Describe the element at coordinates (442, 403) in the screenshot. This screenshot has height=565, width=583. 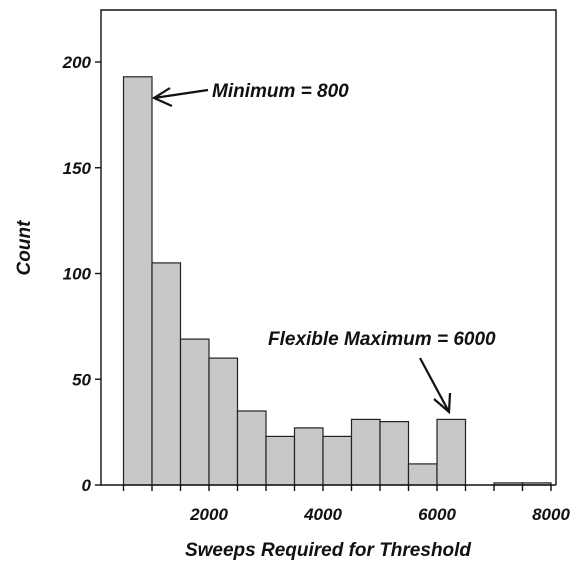
I see `annotation-maximum-arrow-head` at that location.